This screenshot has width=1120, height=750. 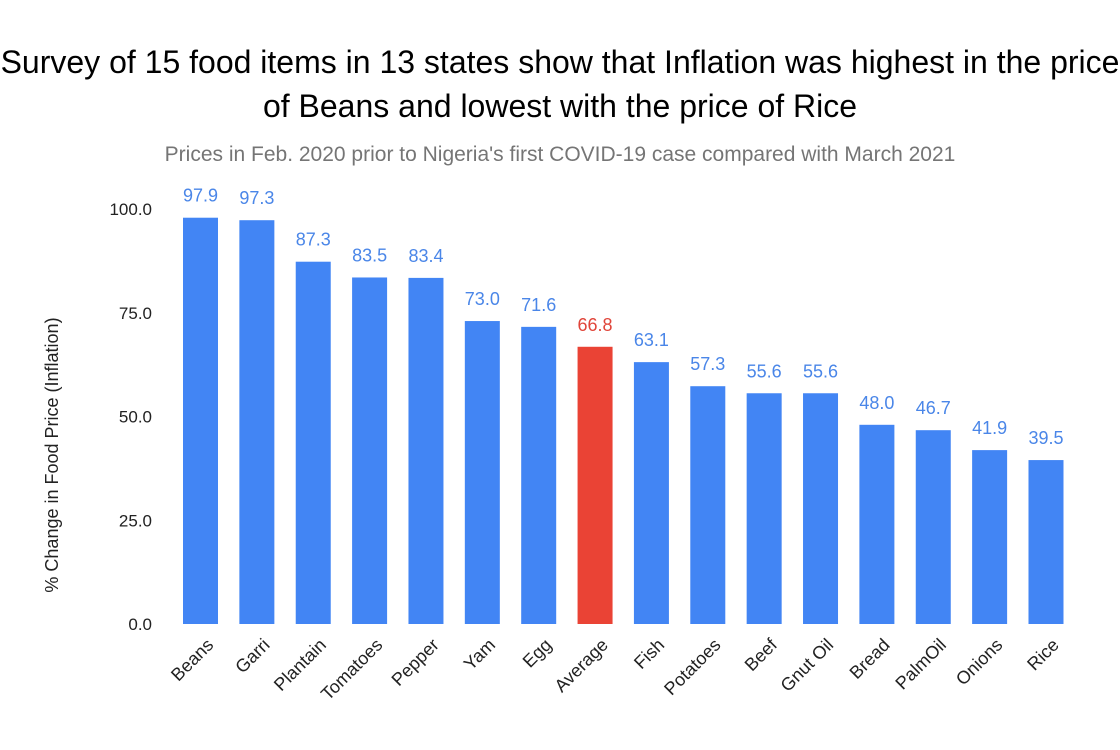 I want to click on x-tick-label: Onions, so click(x=979, y=662).